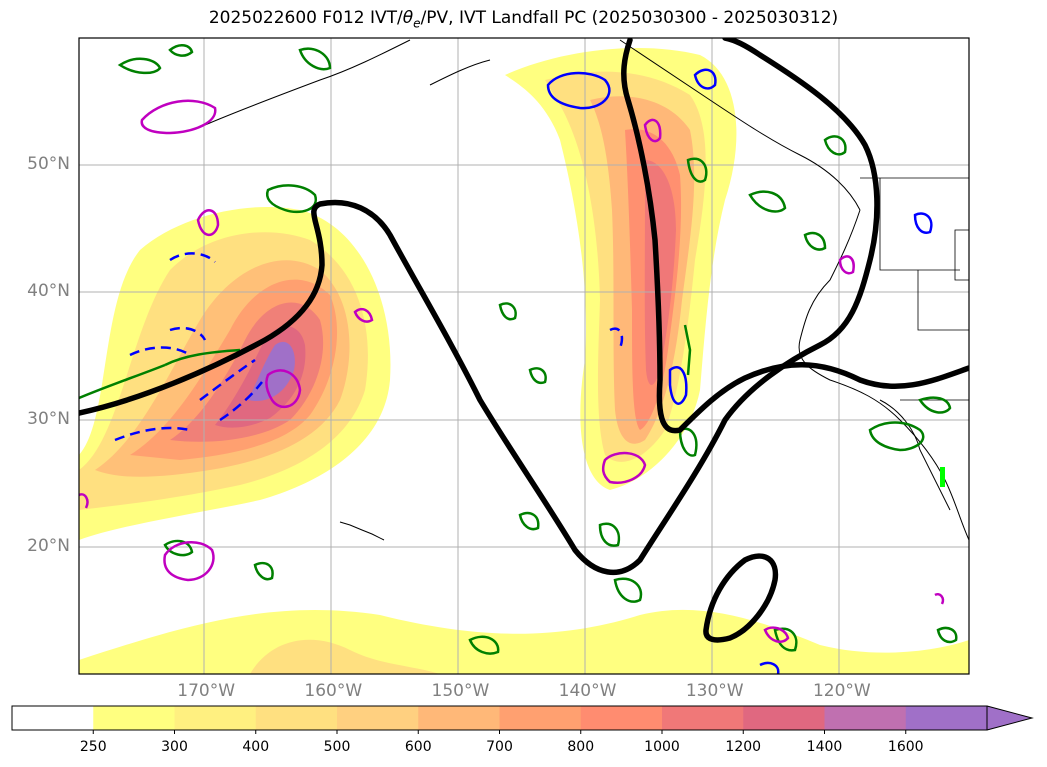 This screenshot has width=1047, height=767. Describe the element at coordinates (460, 691) in the screenshot. I see `lon-tick-label: 150°W` at that location.